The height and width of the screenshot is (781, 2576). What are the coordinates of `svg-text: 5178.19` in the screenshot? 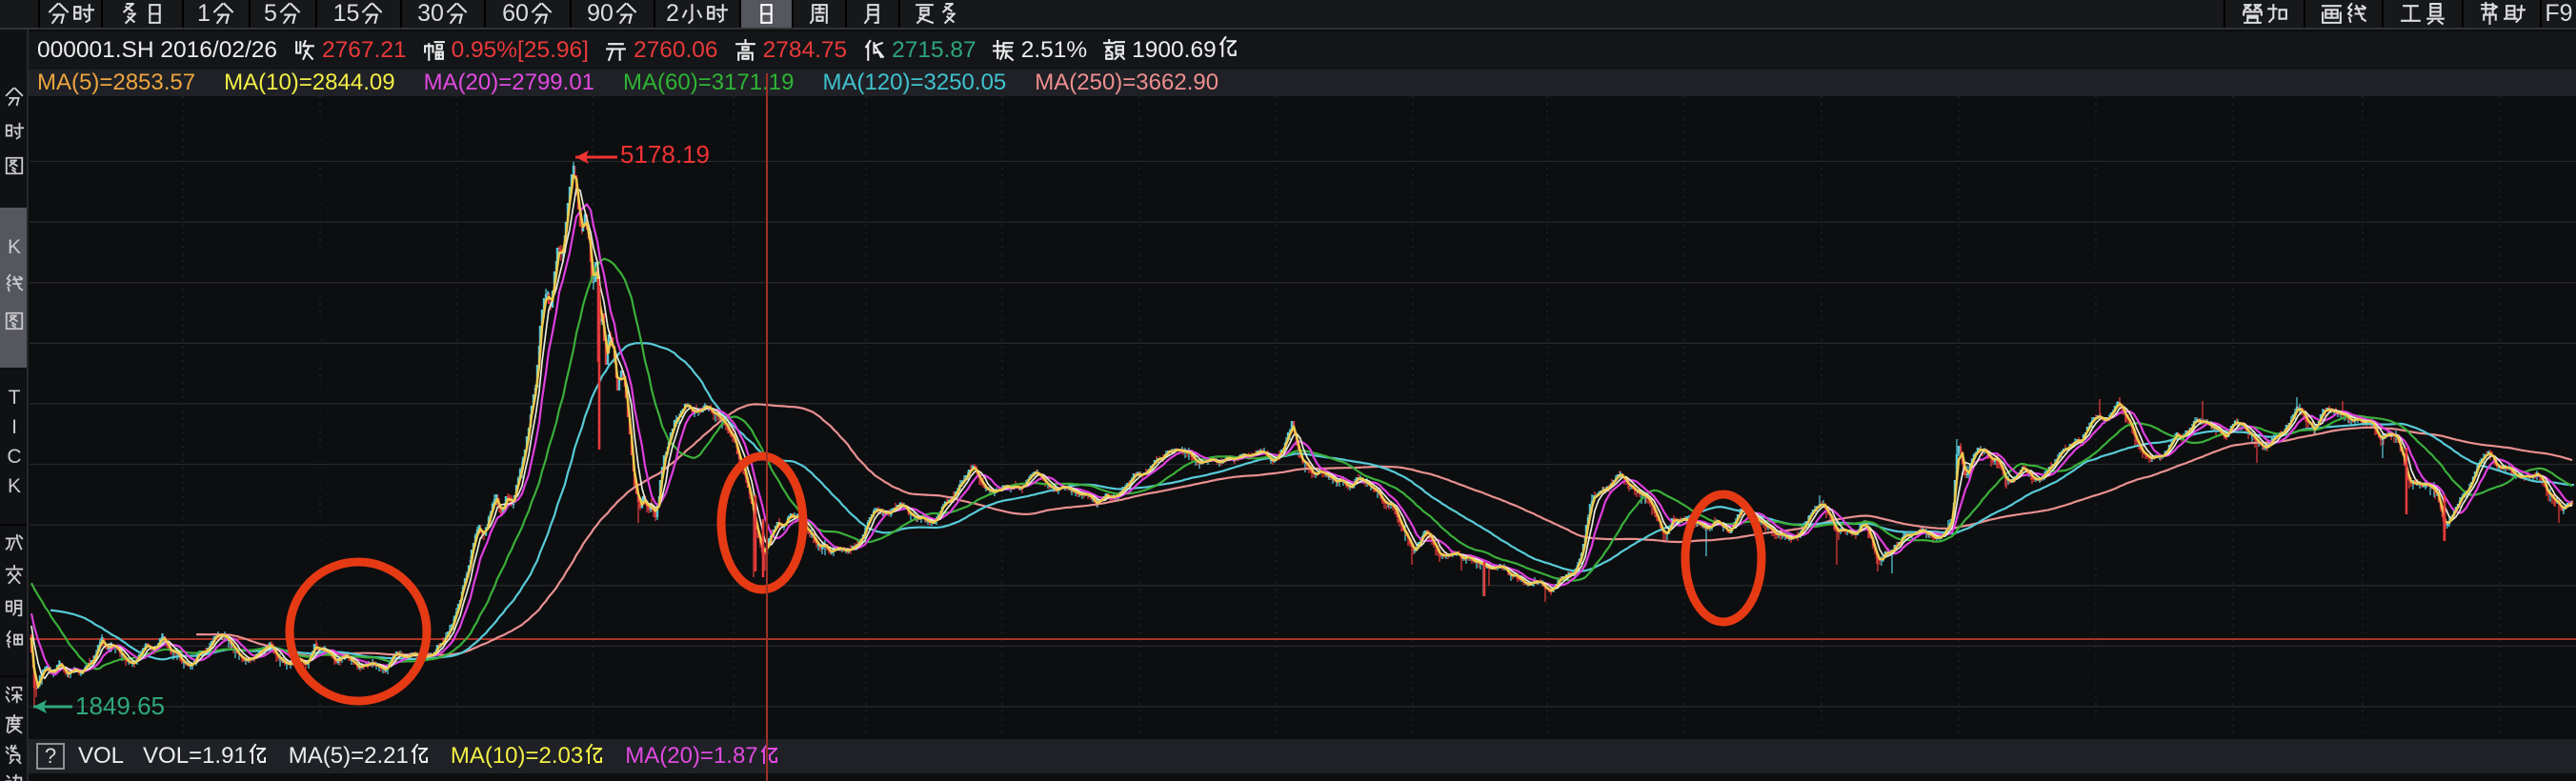 It's located at (665, 154).